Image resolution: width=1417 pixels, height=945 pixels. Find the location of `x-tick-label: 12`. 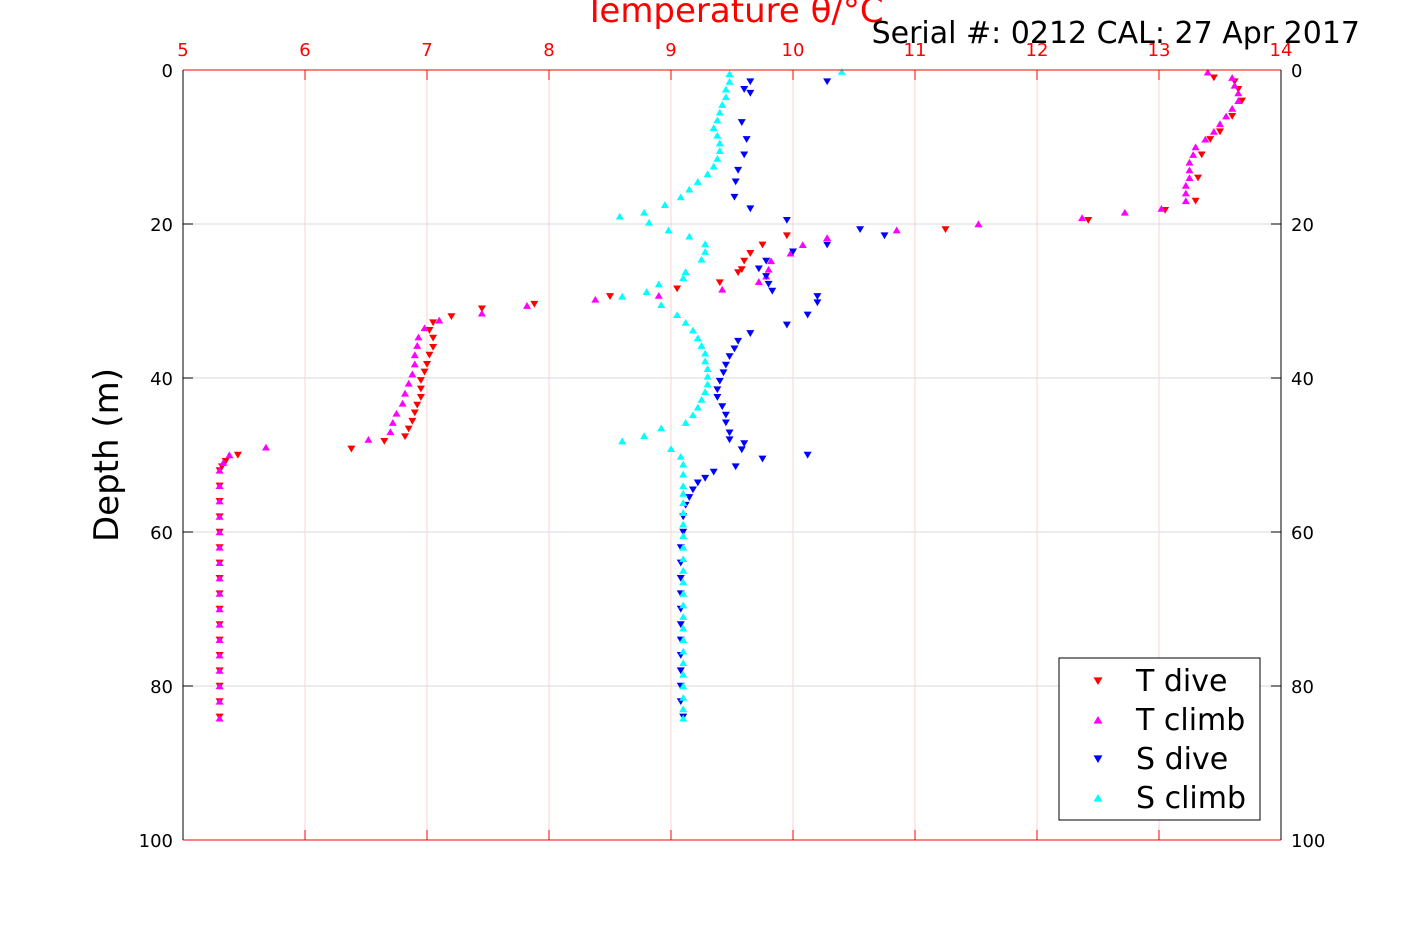

x-tick-label: 12 is located at coordinates (1037, 50).